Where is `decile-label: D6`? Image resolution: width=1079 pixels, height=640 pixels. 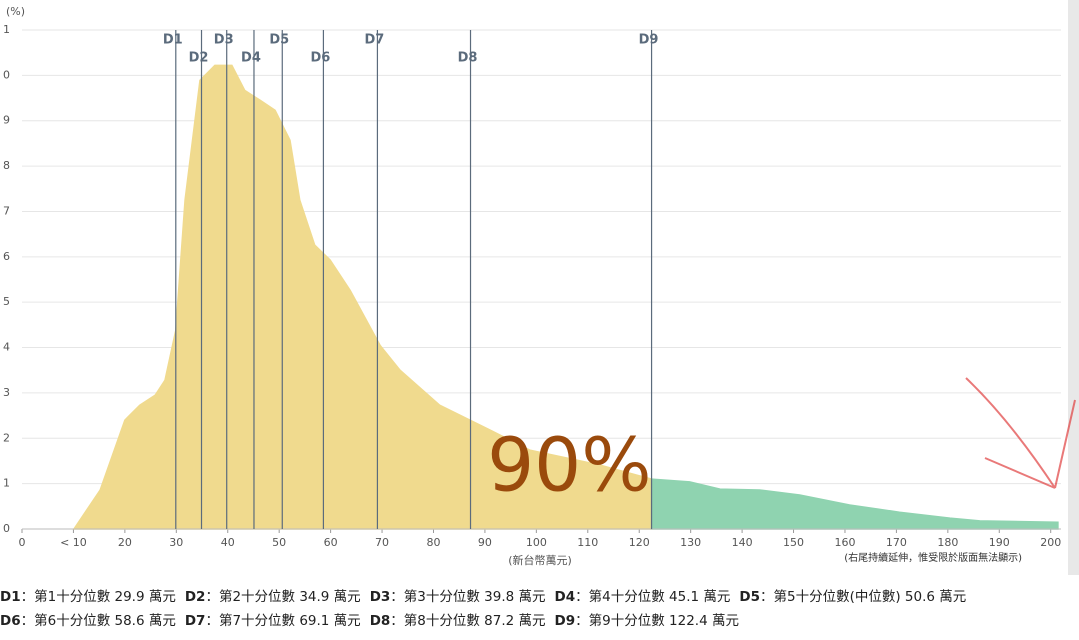
decile-label: D6 is located at coordinates (320, 58).